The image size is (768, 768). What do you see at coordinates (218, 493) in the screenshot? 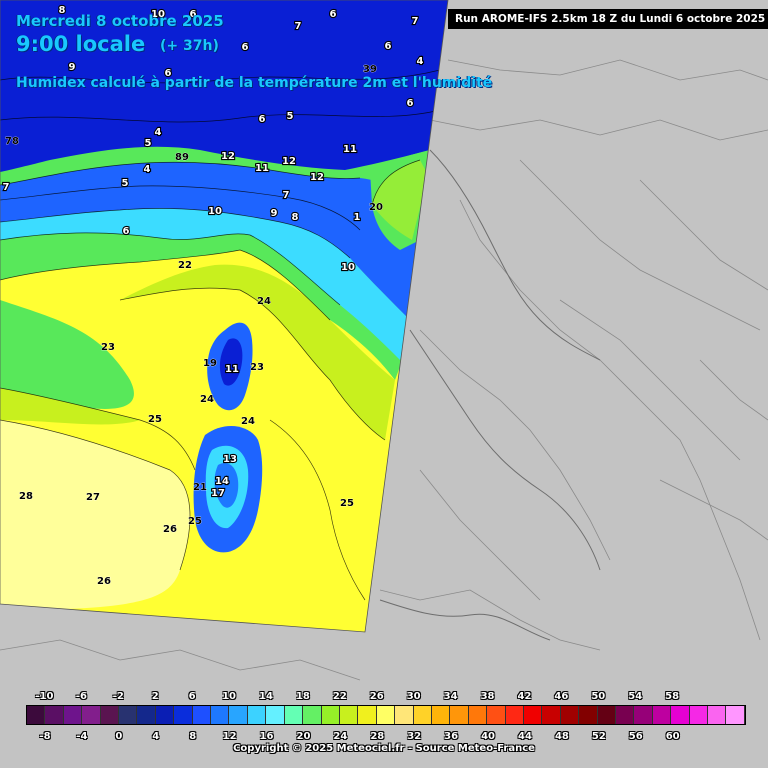
I see `map-value-label: 17` at bounding box center [218, 493].